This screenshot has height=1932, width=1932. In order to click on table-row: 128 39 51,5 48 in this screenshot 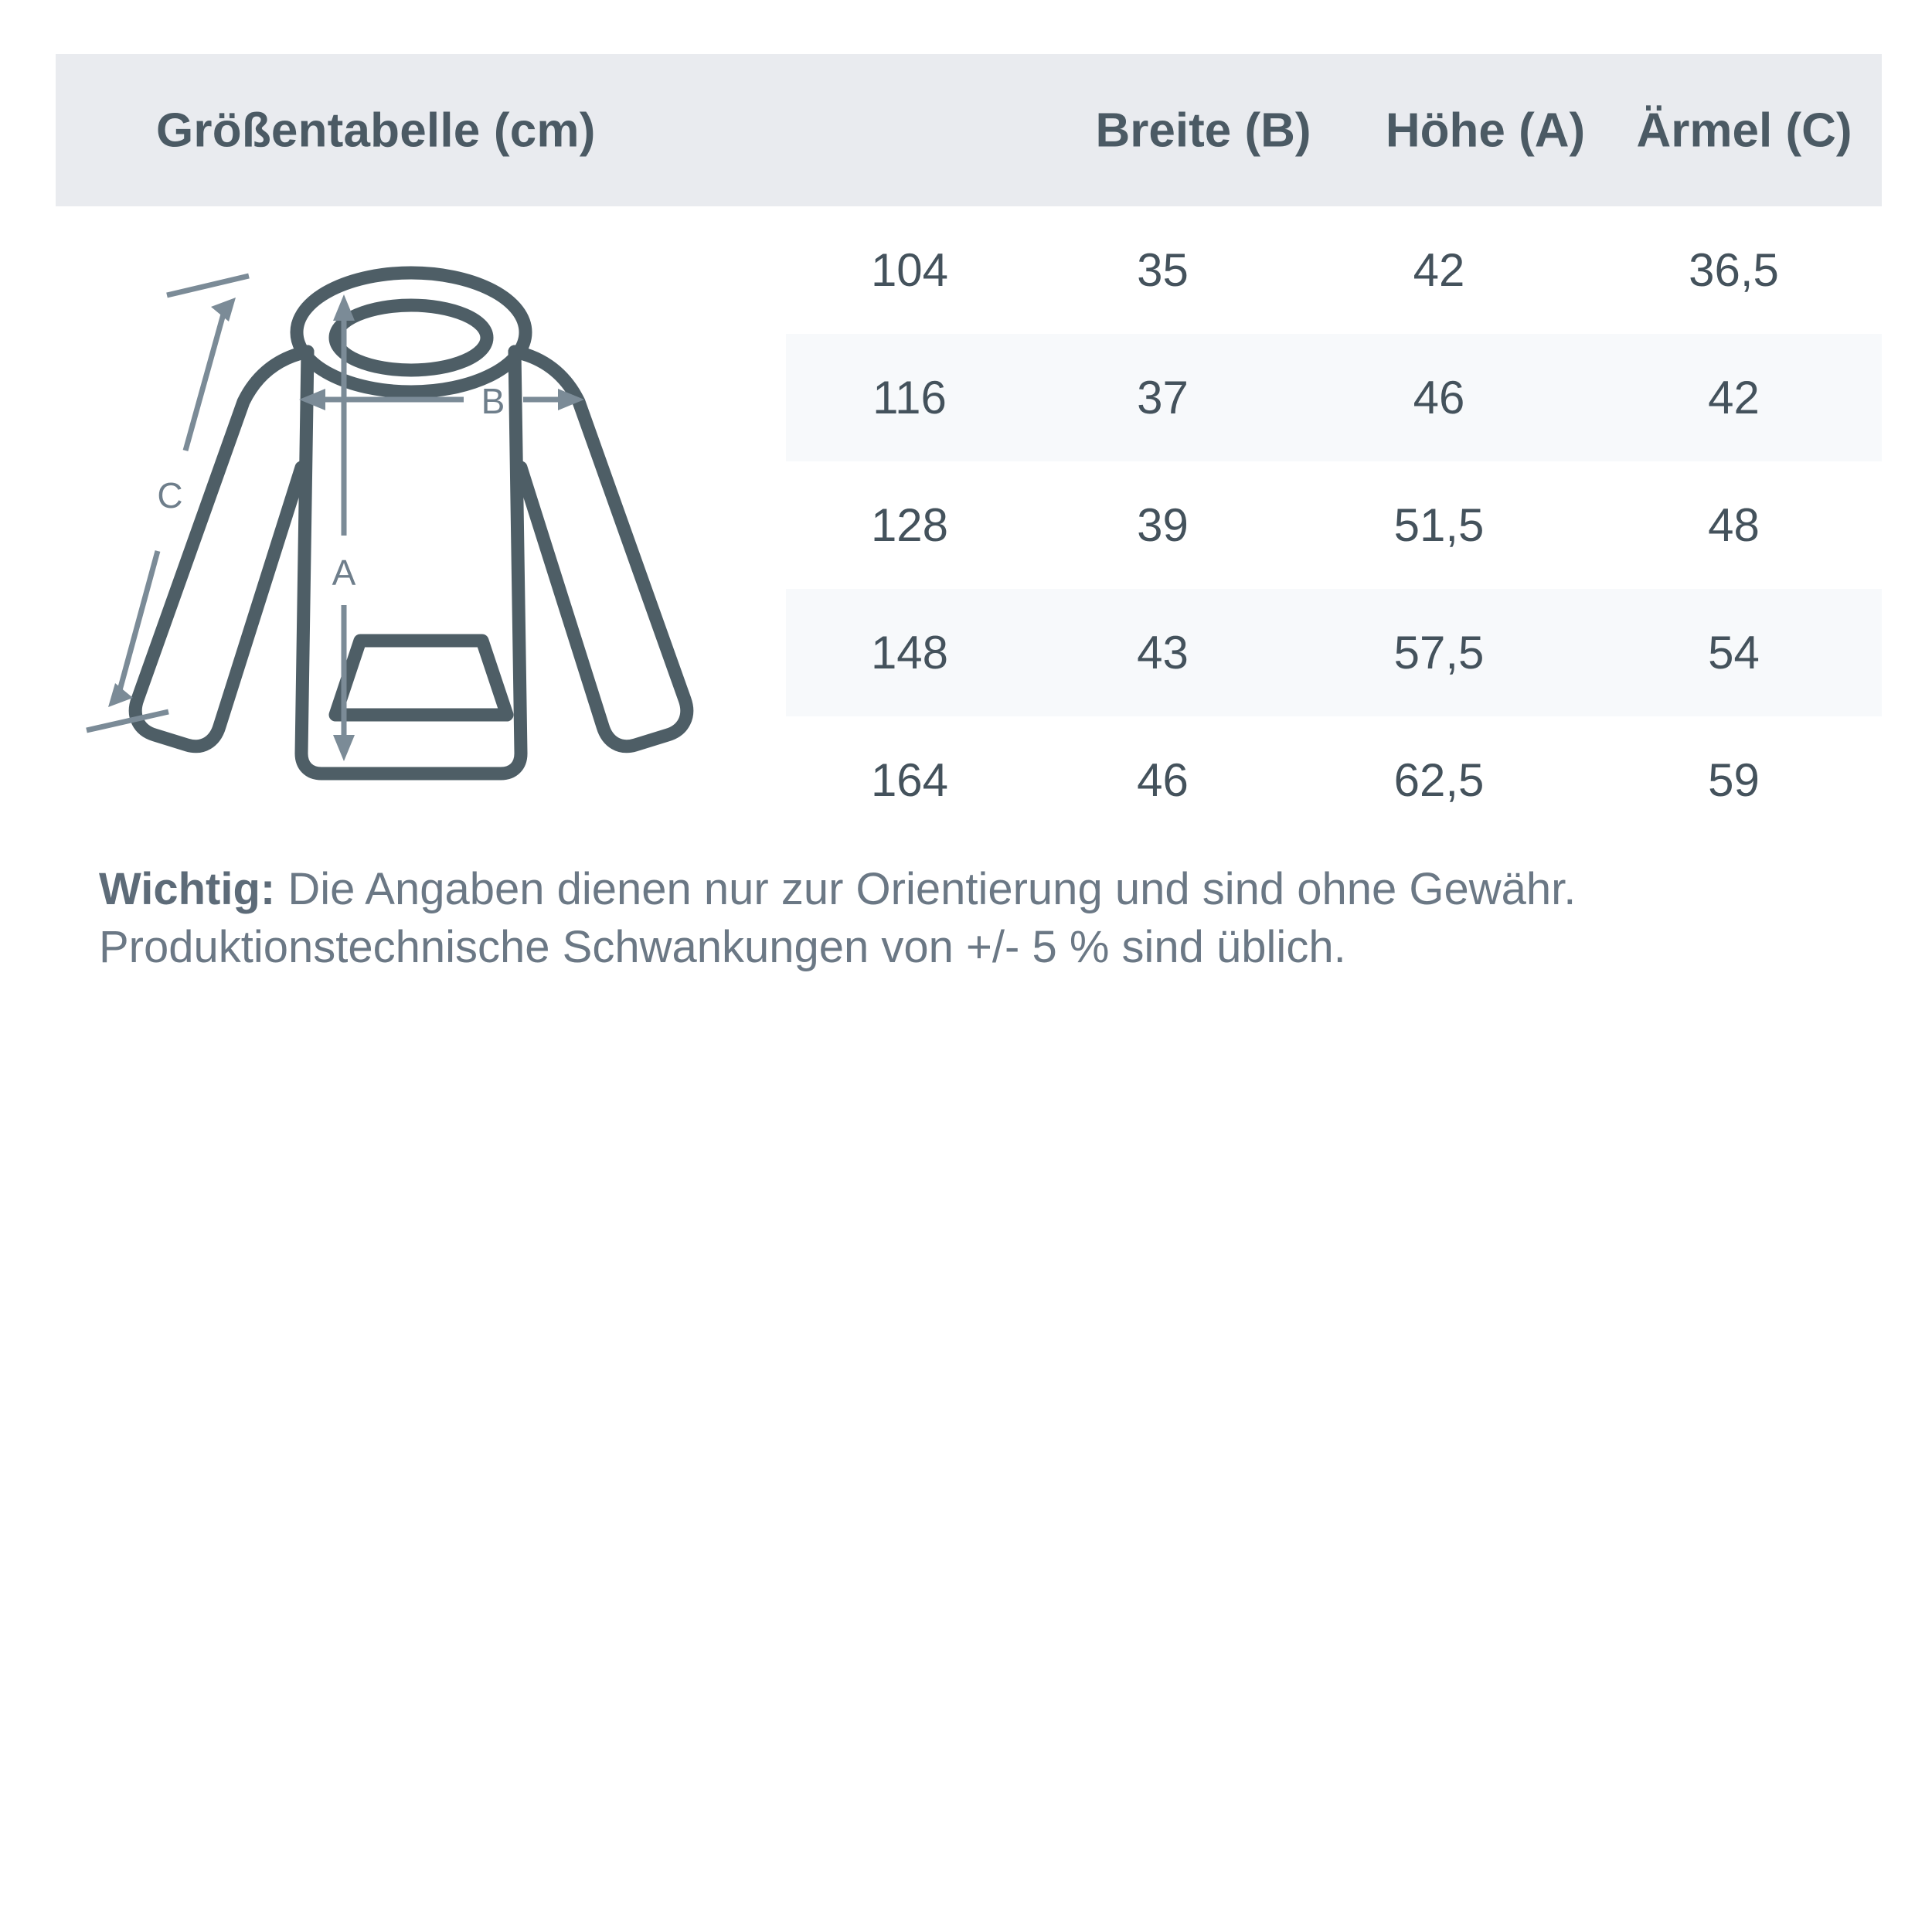, I will do `click(1334, 525)`.